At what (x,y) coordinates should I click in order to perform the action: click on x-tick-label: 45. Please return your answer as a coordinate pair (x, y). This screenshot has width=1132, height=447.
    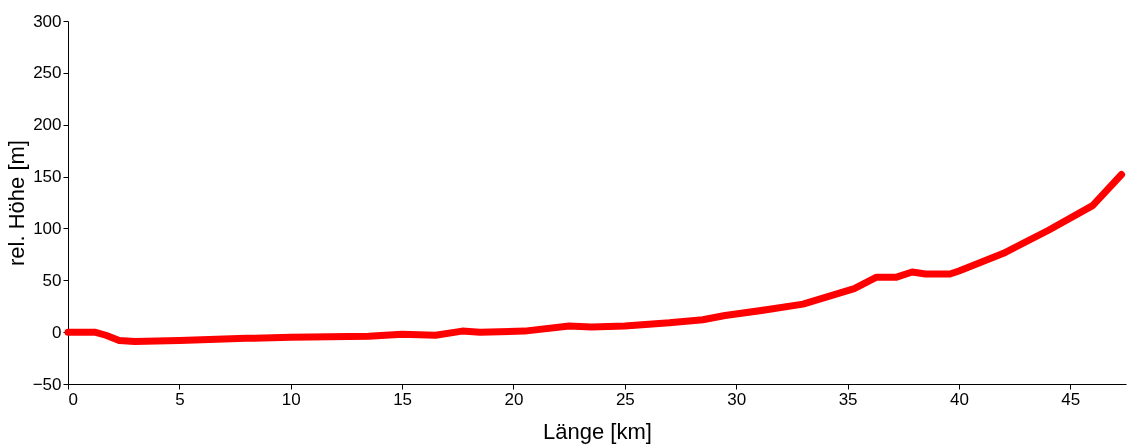
    Looking at the image, I should click on (1071, 399).